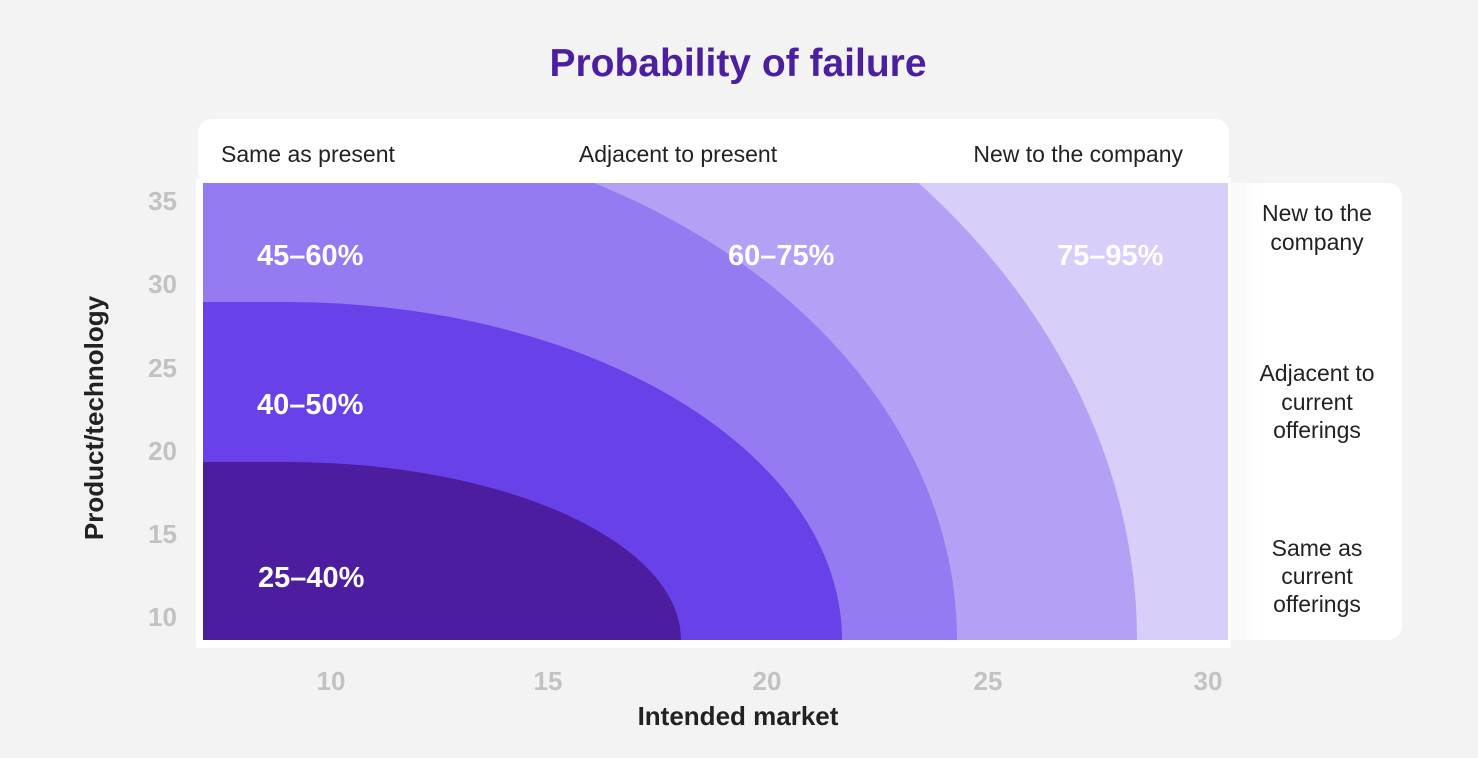 Image resolution: width=1478 pixels, height=758 pixels. What do you see at coordinates (162, 409) in the screenshot?
I see `y-axis-ticks: 35 30 25 20 15 10` at bounding box center [162, 409].